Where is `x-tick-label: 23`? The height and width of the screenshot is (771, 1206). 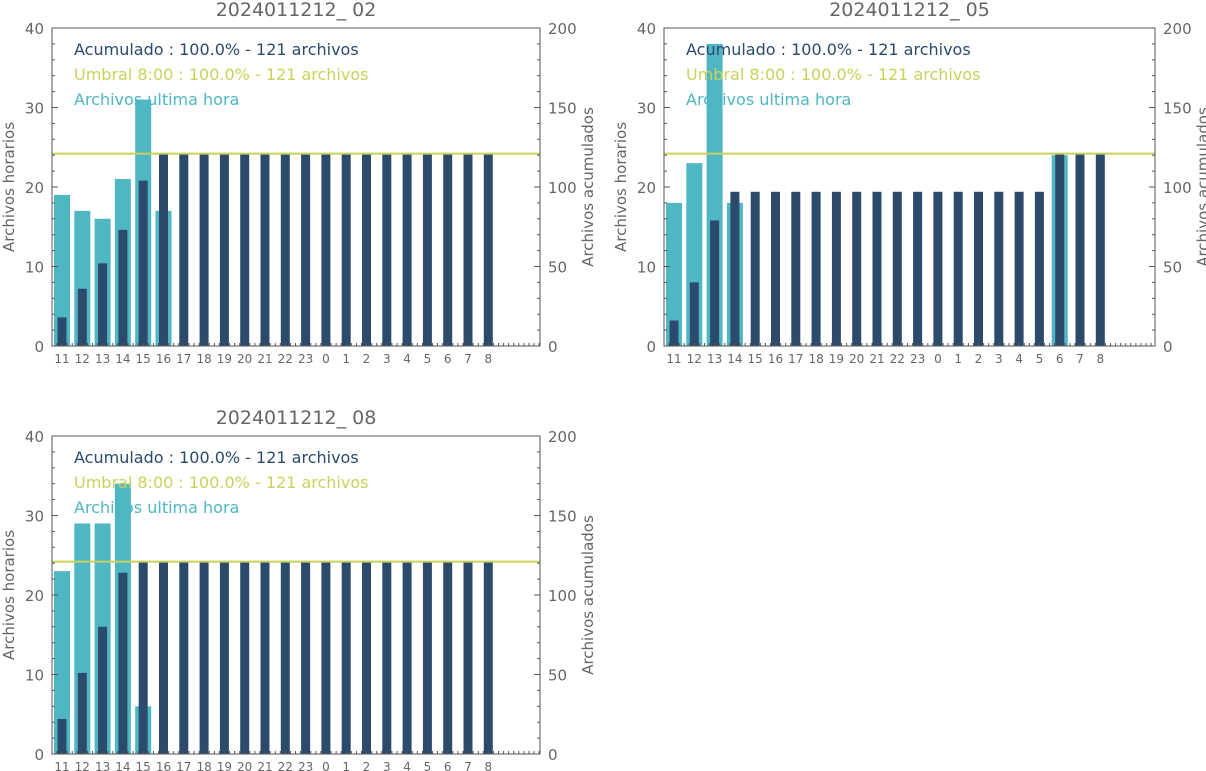 x-tick-label: 23 is located at coordinates (305, 359).